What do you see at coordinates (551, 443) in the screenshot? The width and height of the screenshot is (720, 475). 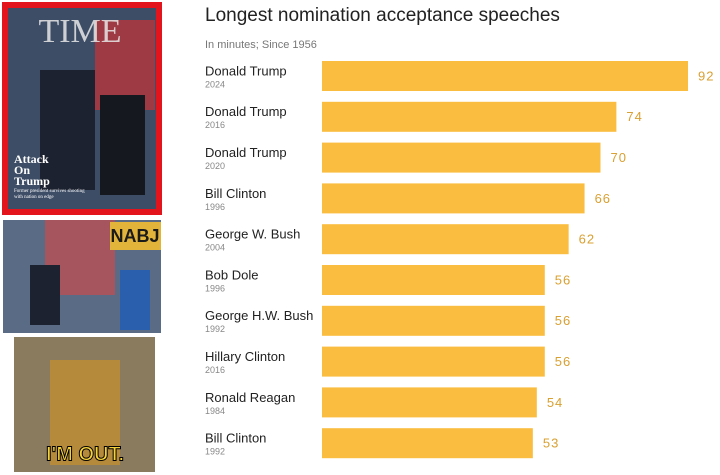 I see `value-label: 53` at bounding box center [551, 443].